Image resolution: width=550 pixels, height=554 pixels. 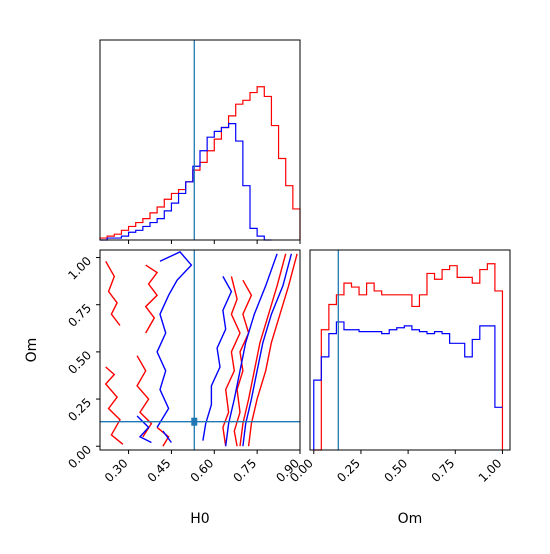 I want to click on joint-ytick-label-2: 0.25, so click(x=79, y=409).